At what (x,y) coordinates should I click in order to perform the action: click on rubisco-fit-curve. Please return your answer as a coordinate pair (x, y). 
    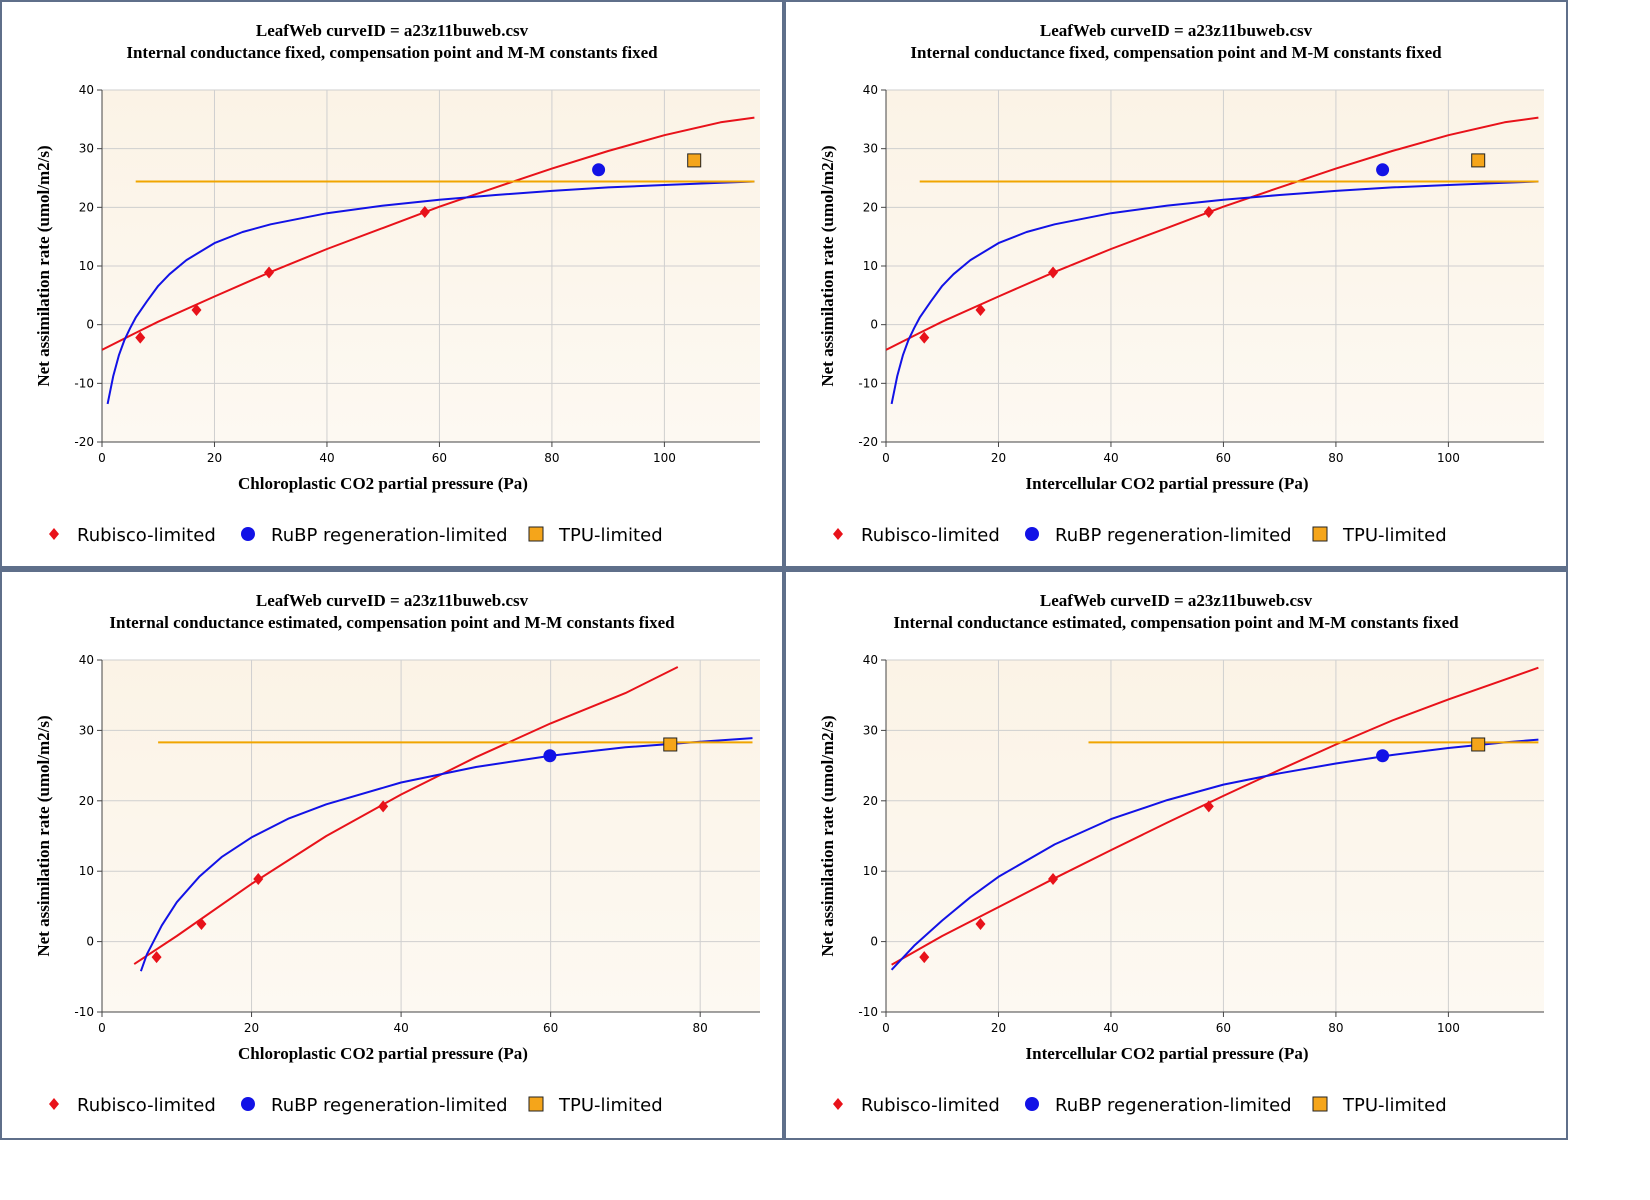
    Looking at the image, I should click on (1212, 233).